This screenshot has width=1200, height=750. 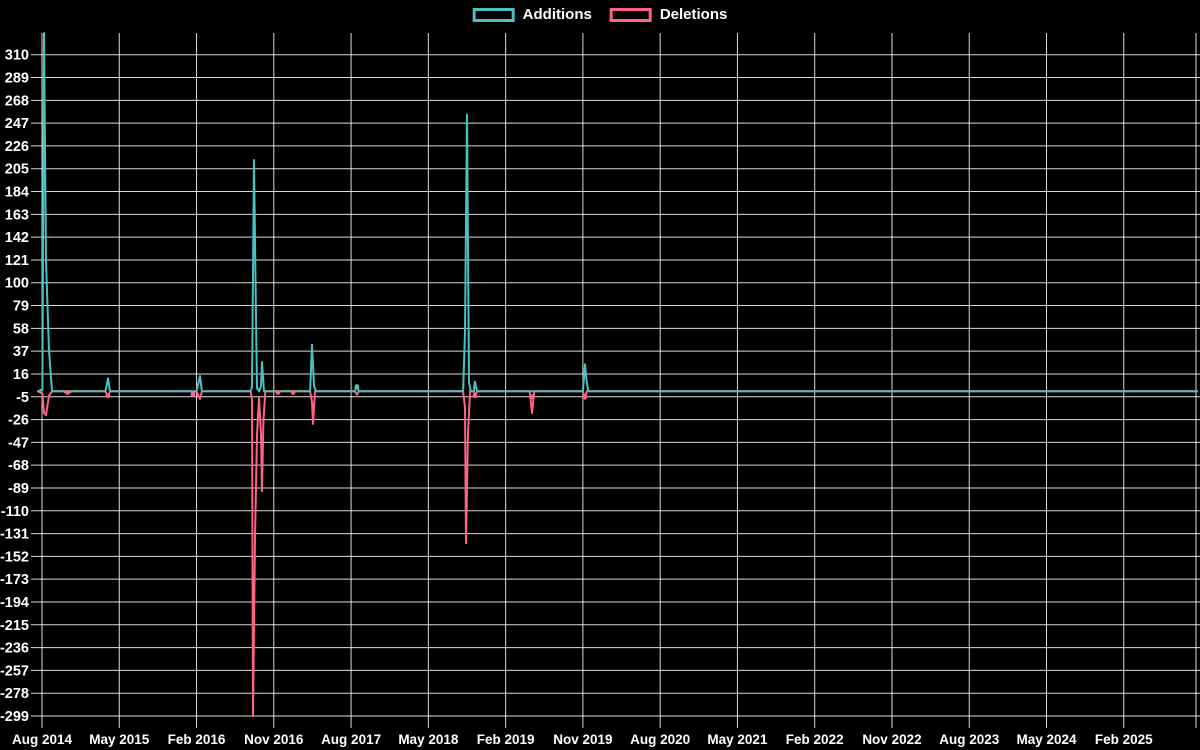 I want to click on y-axis-tick-label: -110, so click(x=15, y=512).